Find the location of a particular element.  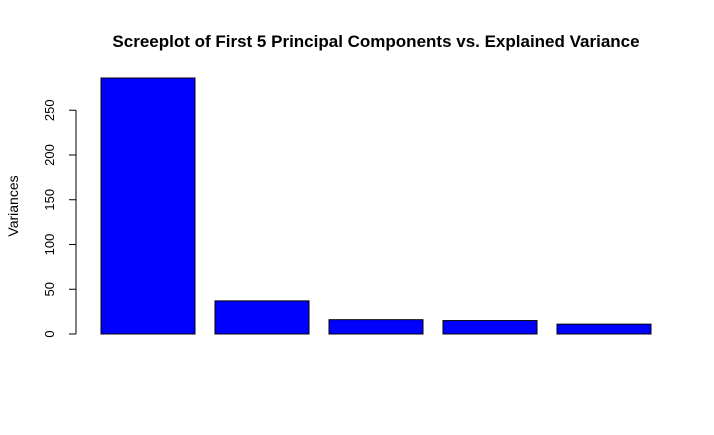

y-tick-label: 150 is located at coordinates (49, 200).